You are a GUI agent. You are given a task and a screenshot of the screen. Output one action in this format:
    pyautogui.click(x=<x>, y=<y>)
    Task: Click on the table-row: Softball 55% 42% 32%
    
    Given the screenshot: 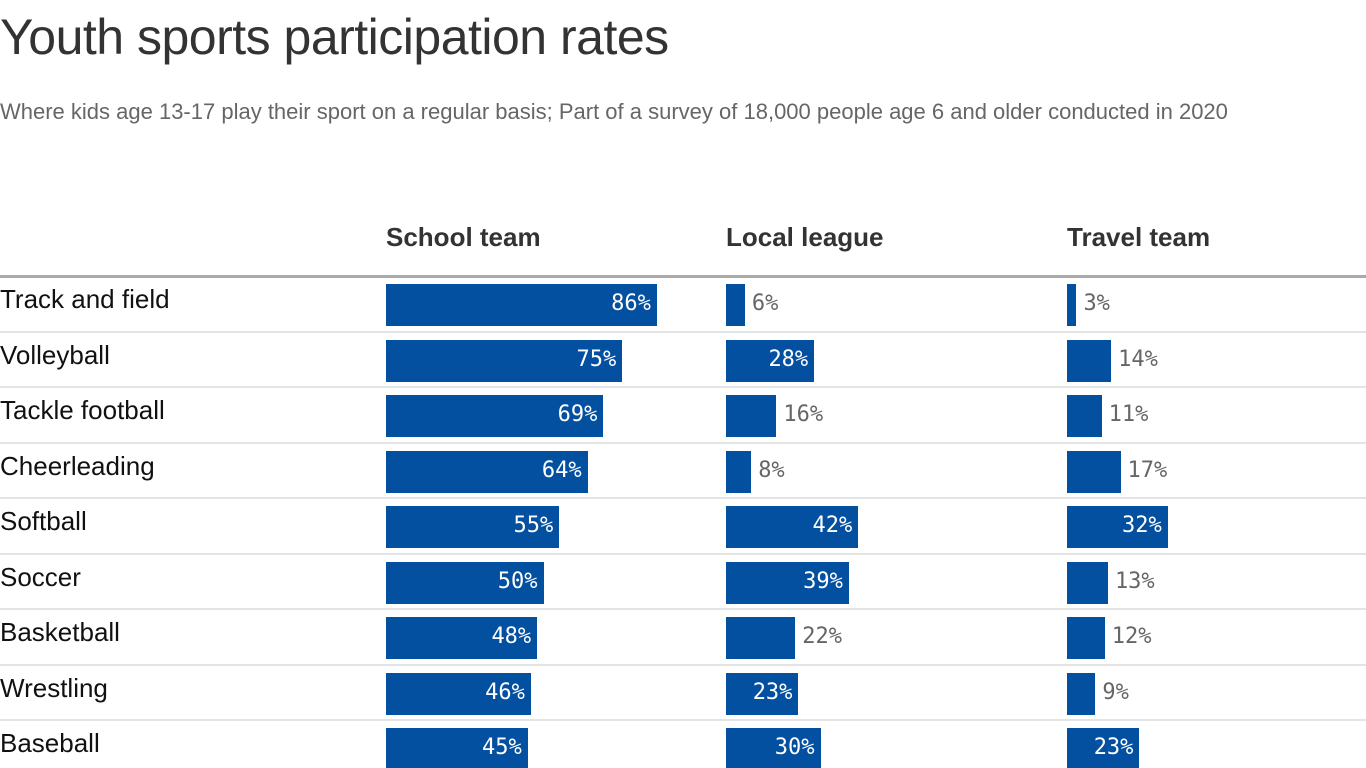 What is the action you would take?
    pyautogui.click(x=683, y=527)
    